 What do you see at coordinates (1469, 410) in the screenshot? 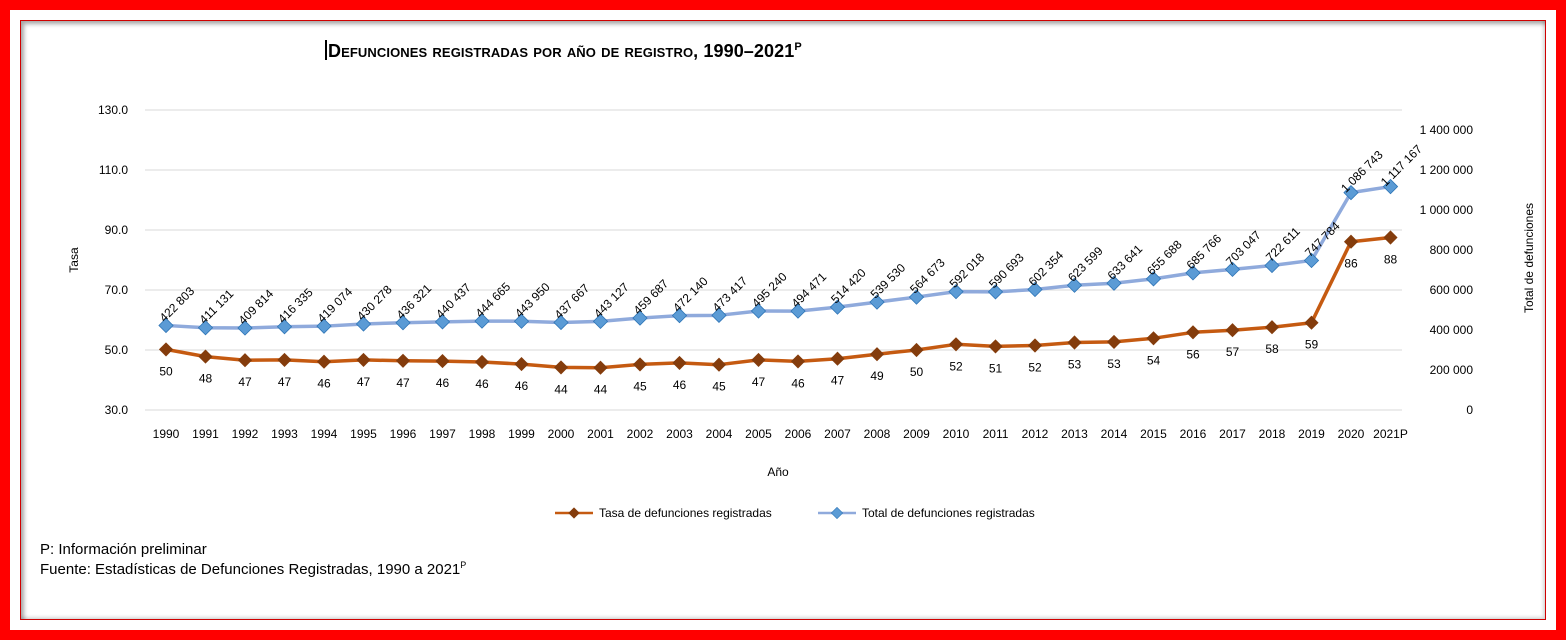
I see `y-right-tick-label: 0` at bounding box center [1469, 410].